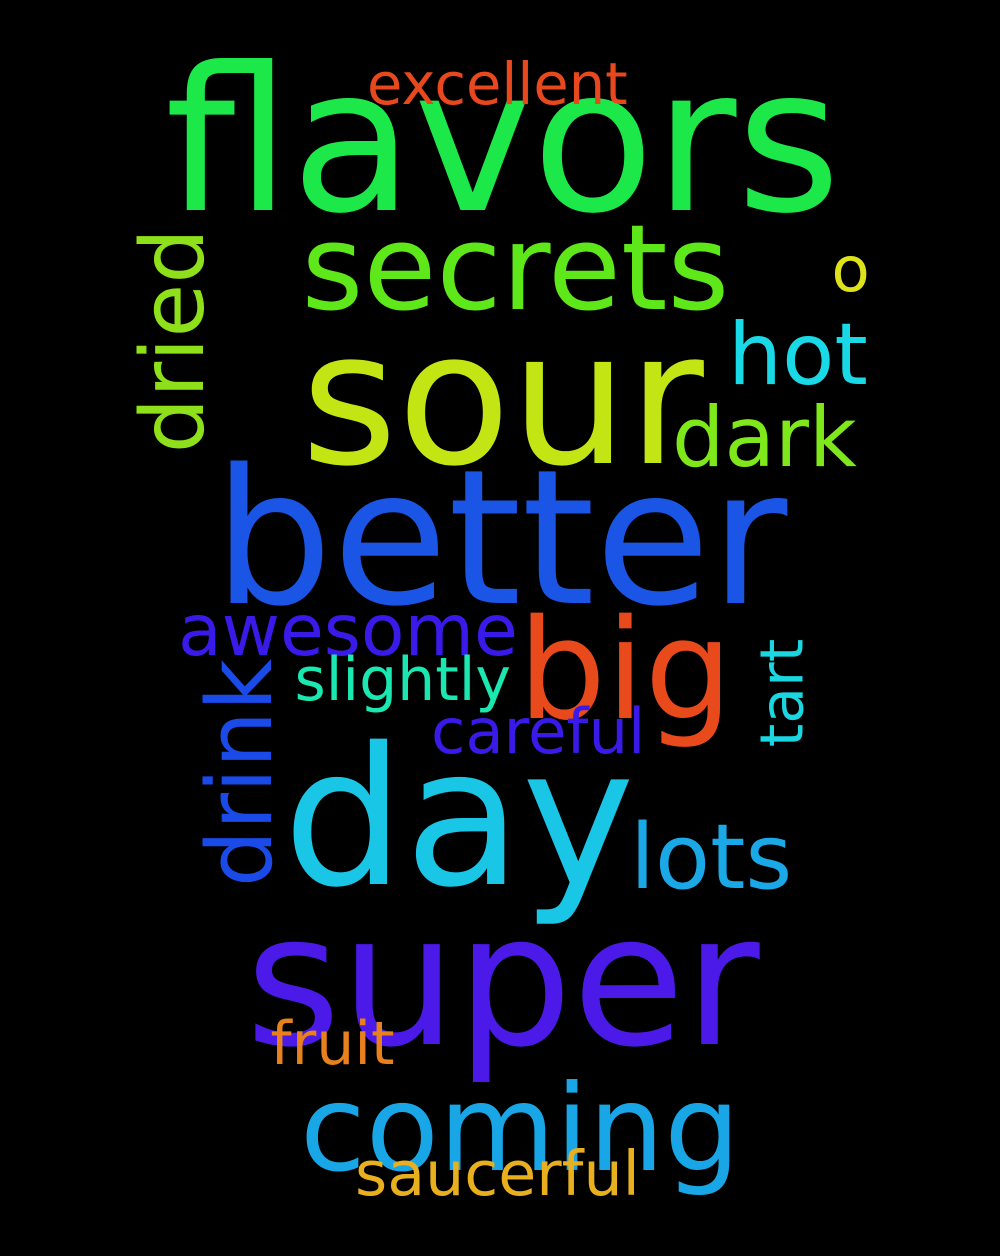 Image resolution: width=1000 pixels, height=1256 pixels. I want to click on word-big: big, so click(625, 669).